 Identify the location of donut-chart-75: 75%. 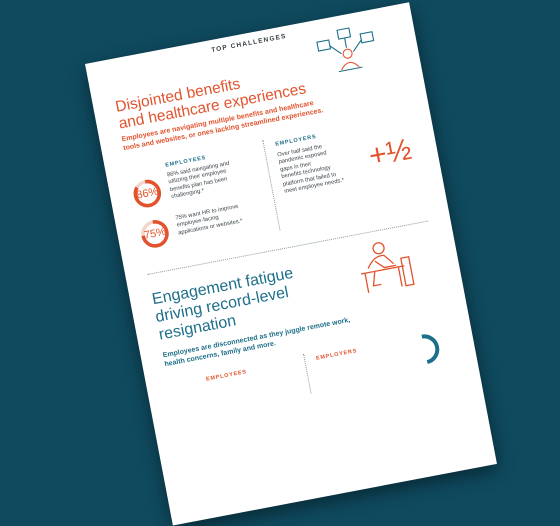
(154, 233).